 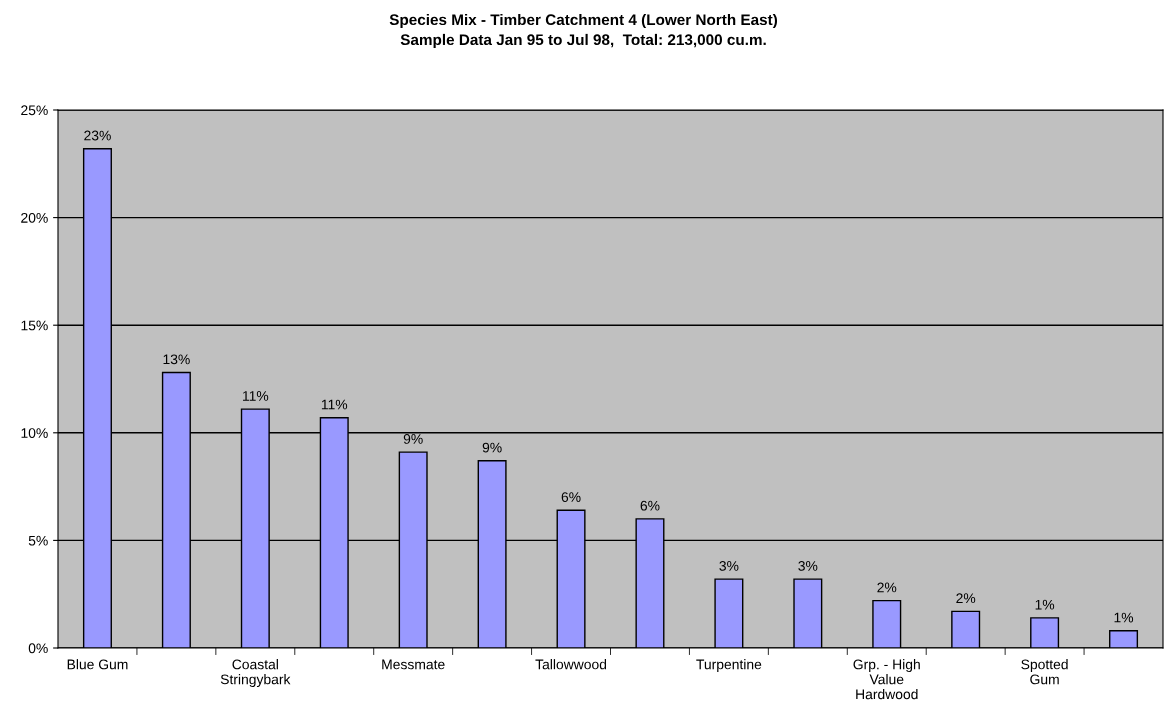 What do you see at coordinates (34, 433) in the screenshot?
I see `y-tick-label: 10%` at bounding box center [34, 433].